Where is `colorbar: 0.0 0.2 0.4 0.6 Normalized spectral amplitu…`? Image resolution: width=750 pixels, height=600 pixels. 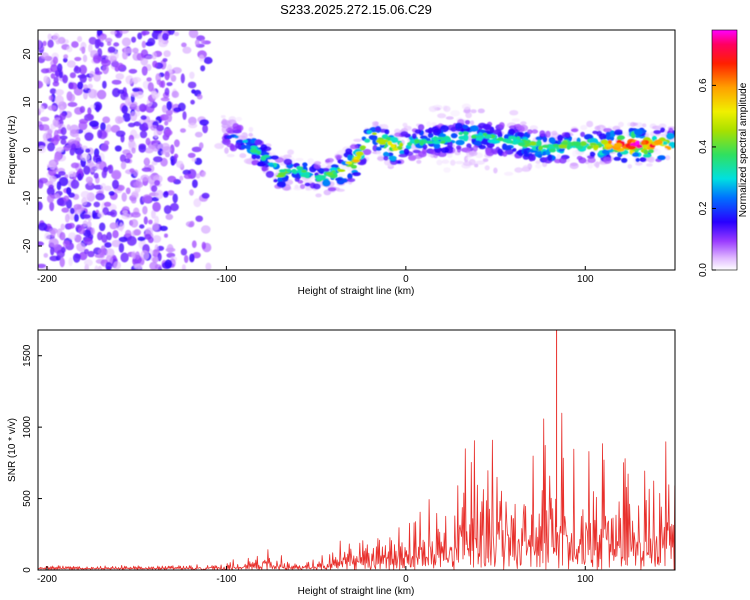
colorbar: 0.0 0.2 0.4 0.6 Normalized spectral amplitu… is located at coordinates (723, 153).